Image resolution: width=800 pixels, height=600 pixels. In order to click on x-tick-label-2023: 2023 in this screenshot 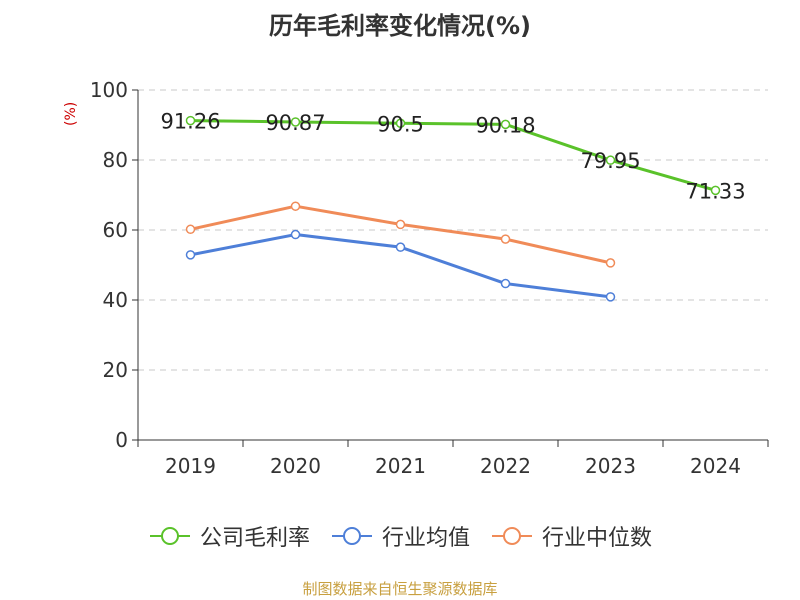, I will do `click(610, 466)`.